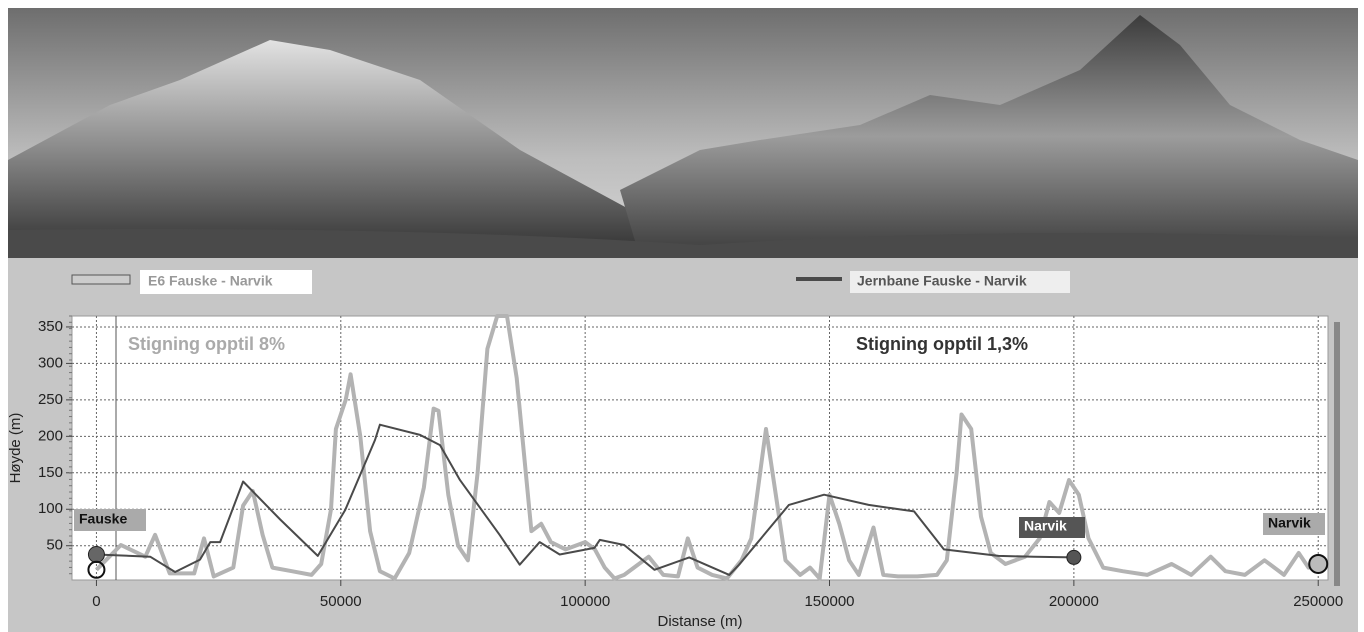  What do you see at coordinates (1337, 454) in the screenshot?
I see `plot-shadow` at bounding box center [1337, 454].